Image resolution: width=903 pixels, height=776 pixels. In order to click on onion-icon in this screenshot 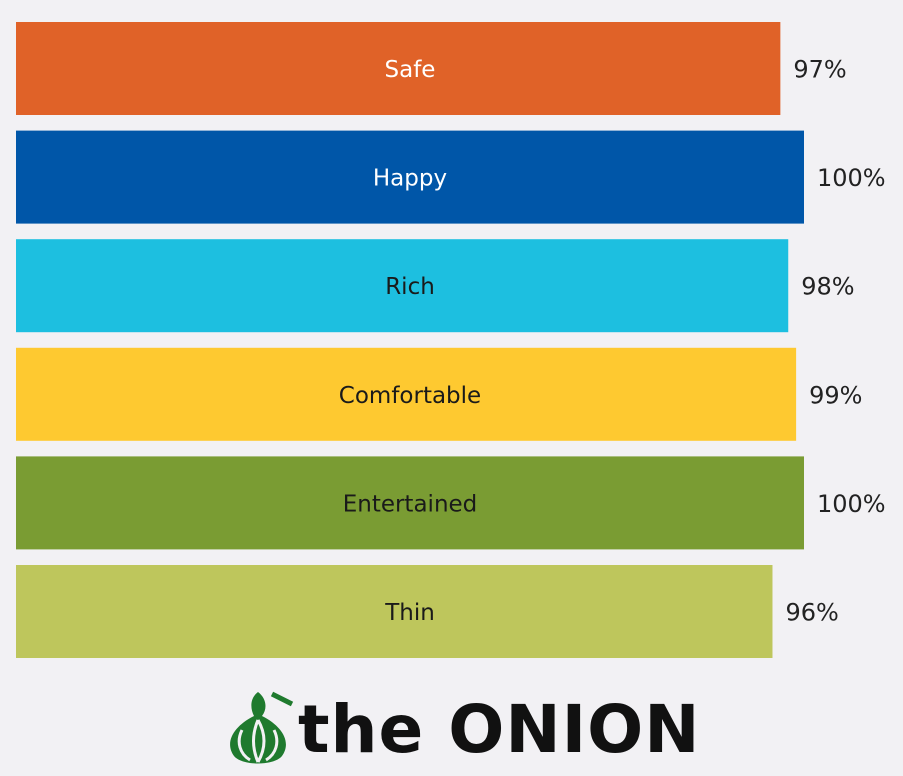, I will do `click(262, 727)`.